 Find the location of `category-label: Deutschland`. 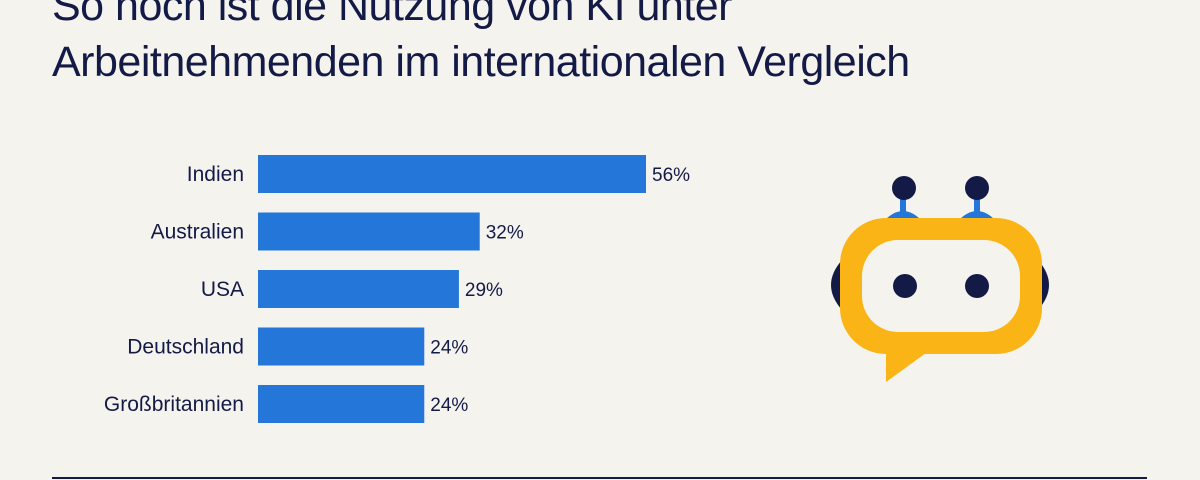

category-label: Deutschland is located at coordinates (185, 347).